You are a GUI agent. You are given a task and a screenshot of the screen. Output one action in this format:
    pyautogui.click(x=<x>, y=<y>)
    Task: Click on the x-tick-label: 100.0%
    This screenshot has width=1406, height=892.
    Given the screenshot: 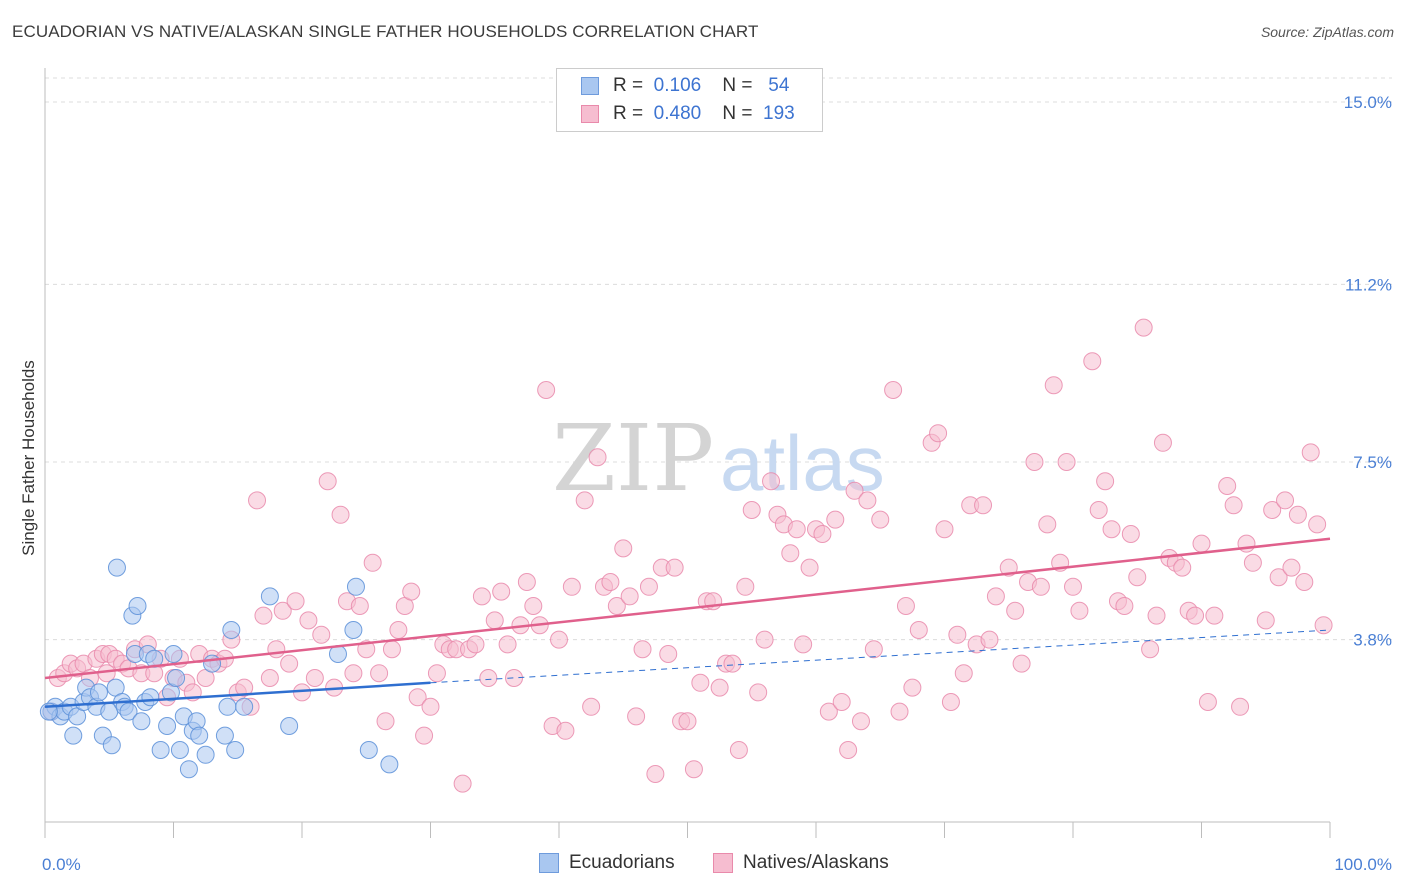 What is the action you would take?
    pyautogui.click(x=1363, y=864)
    